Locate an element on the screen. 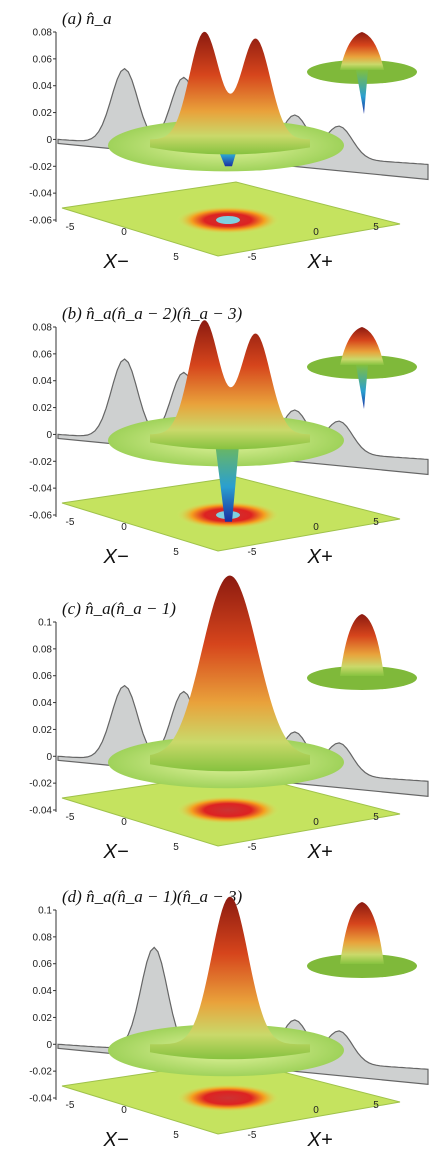 The width and height of the screenshot is (436, 1163). heatmap-center is located at coordinates (228, 220).